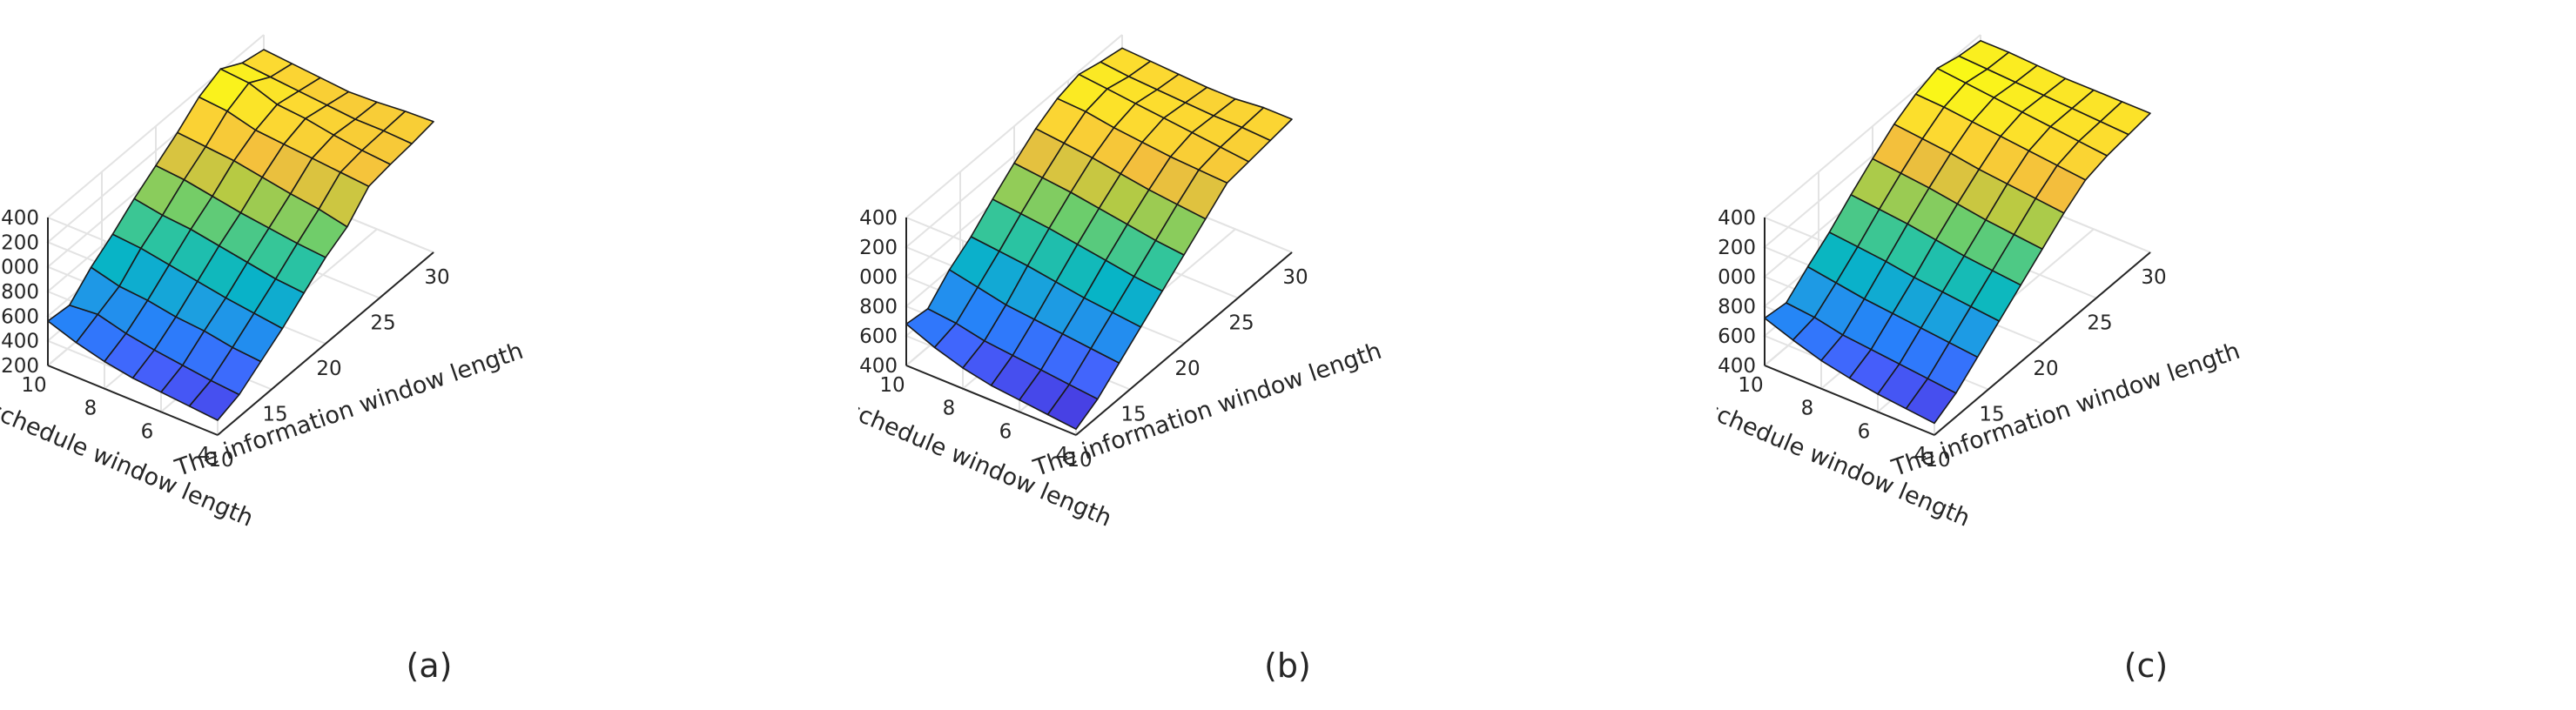 This screenshot has width=2576, height=710. Describe the element at coordinates (20, 366) in the screenshot. I see `z-tick-label: 200` at that location.